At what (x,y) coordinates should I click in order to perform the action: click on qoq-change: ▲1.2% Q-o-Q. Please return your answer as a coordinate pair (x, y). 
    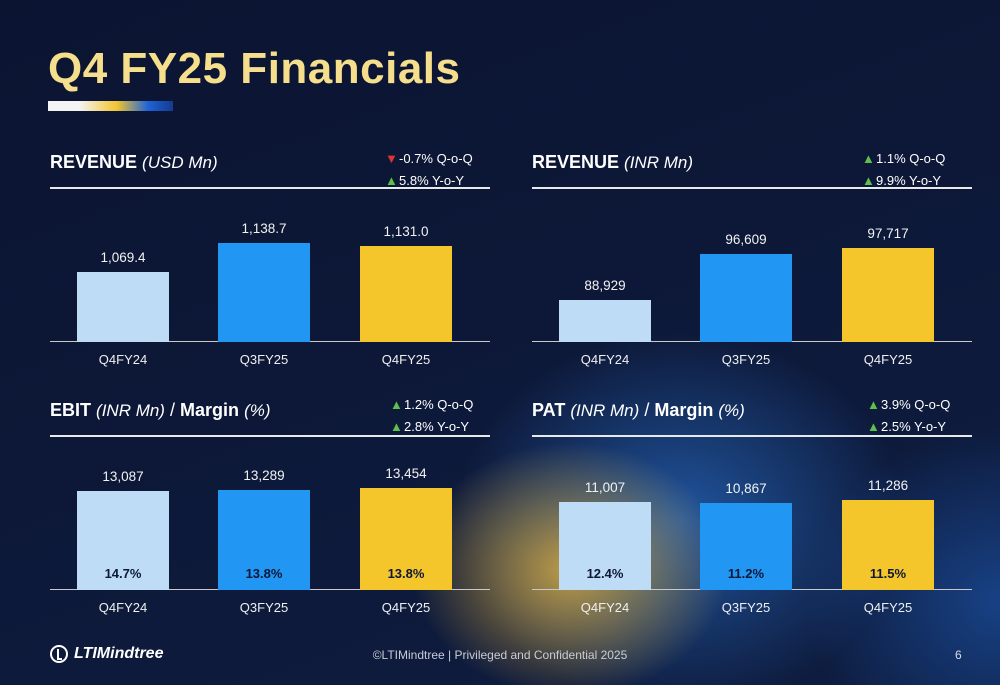
    Looking at the image, I should click on (431, 405).